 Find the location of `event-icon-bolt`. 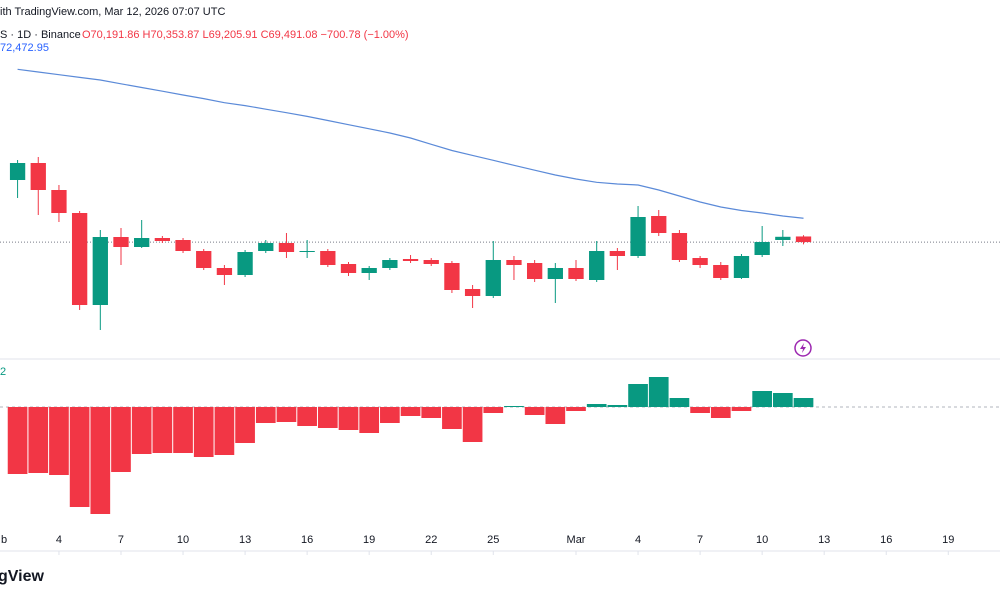

event-icon-bolt is located at coordinates (803, 348).